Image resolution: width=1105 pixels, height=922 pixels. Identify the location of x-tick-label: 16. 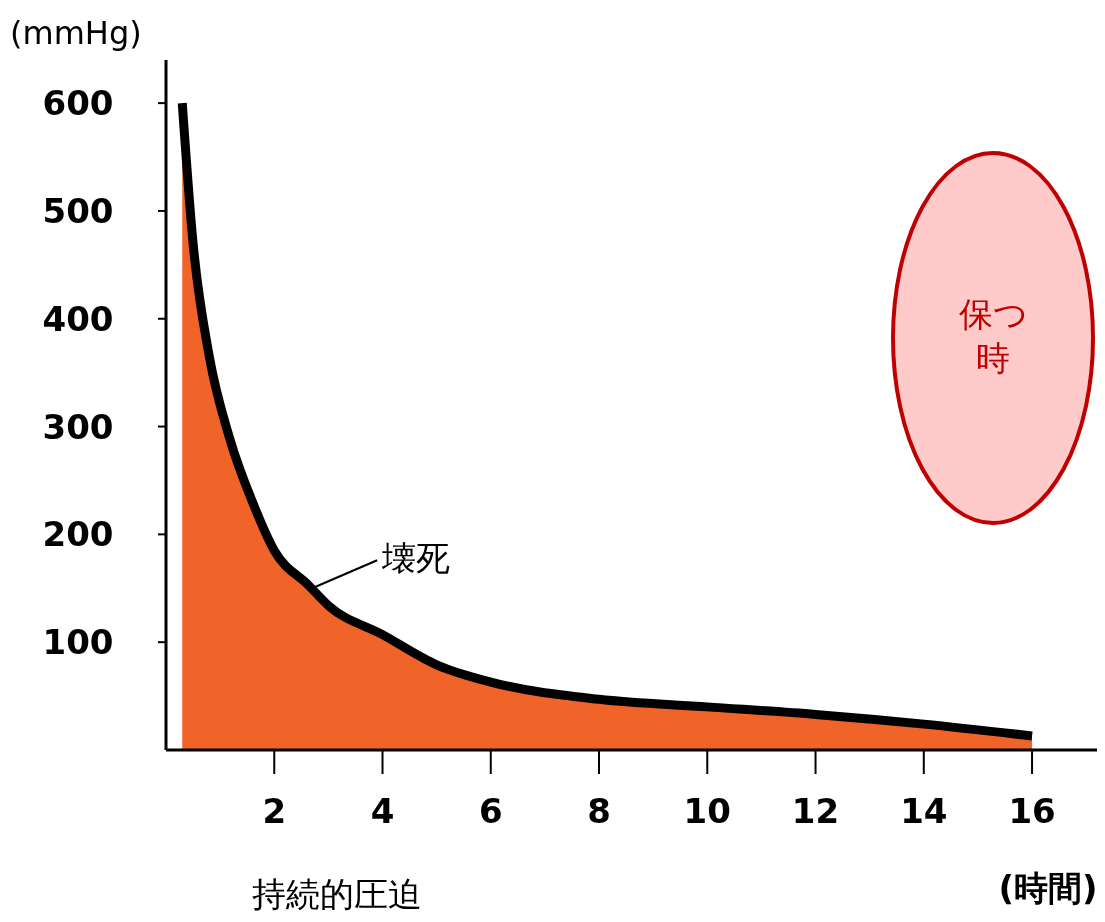
(1032, 811).